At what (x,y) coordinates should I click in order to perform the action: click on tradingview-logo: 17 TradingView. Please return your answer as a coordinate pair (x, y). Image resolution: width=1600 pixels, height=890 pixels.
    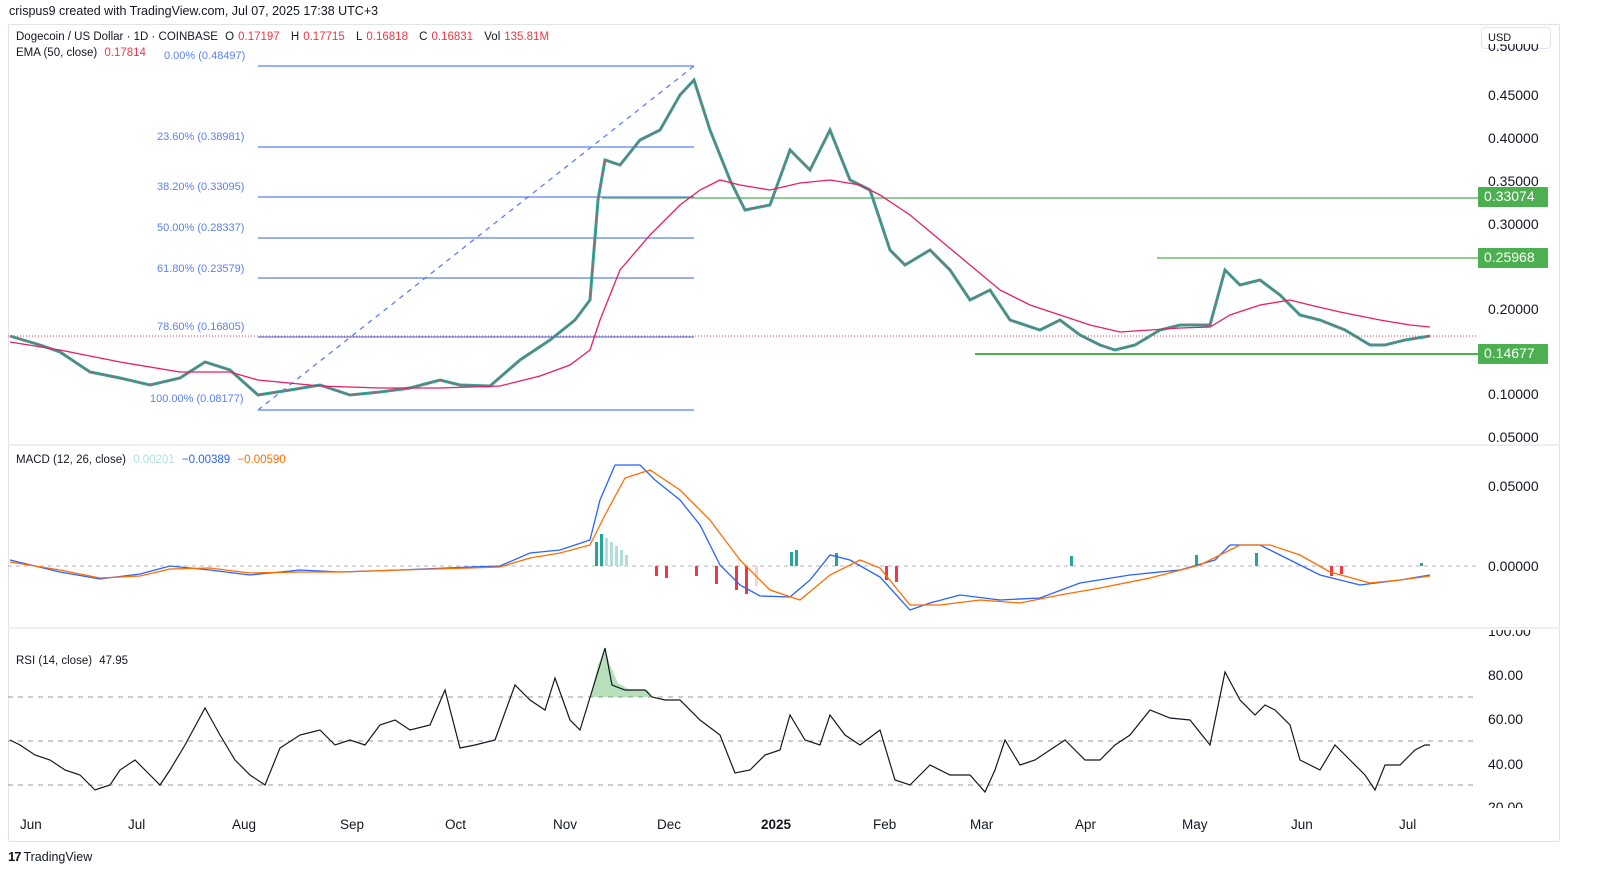
    Looking at the image, I should click on (50, 856).